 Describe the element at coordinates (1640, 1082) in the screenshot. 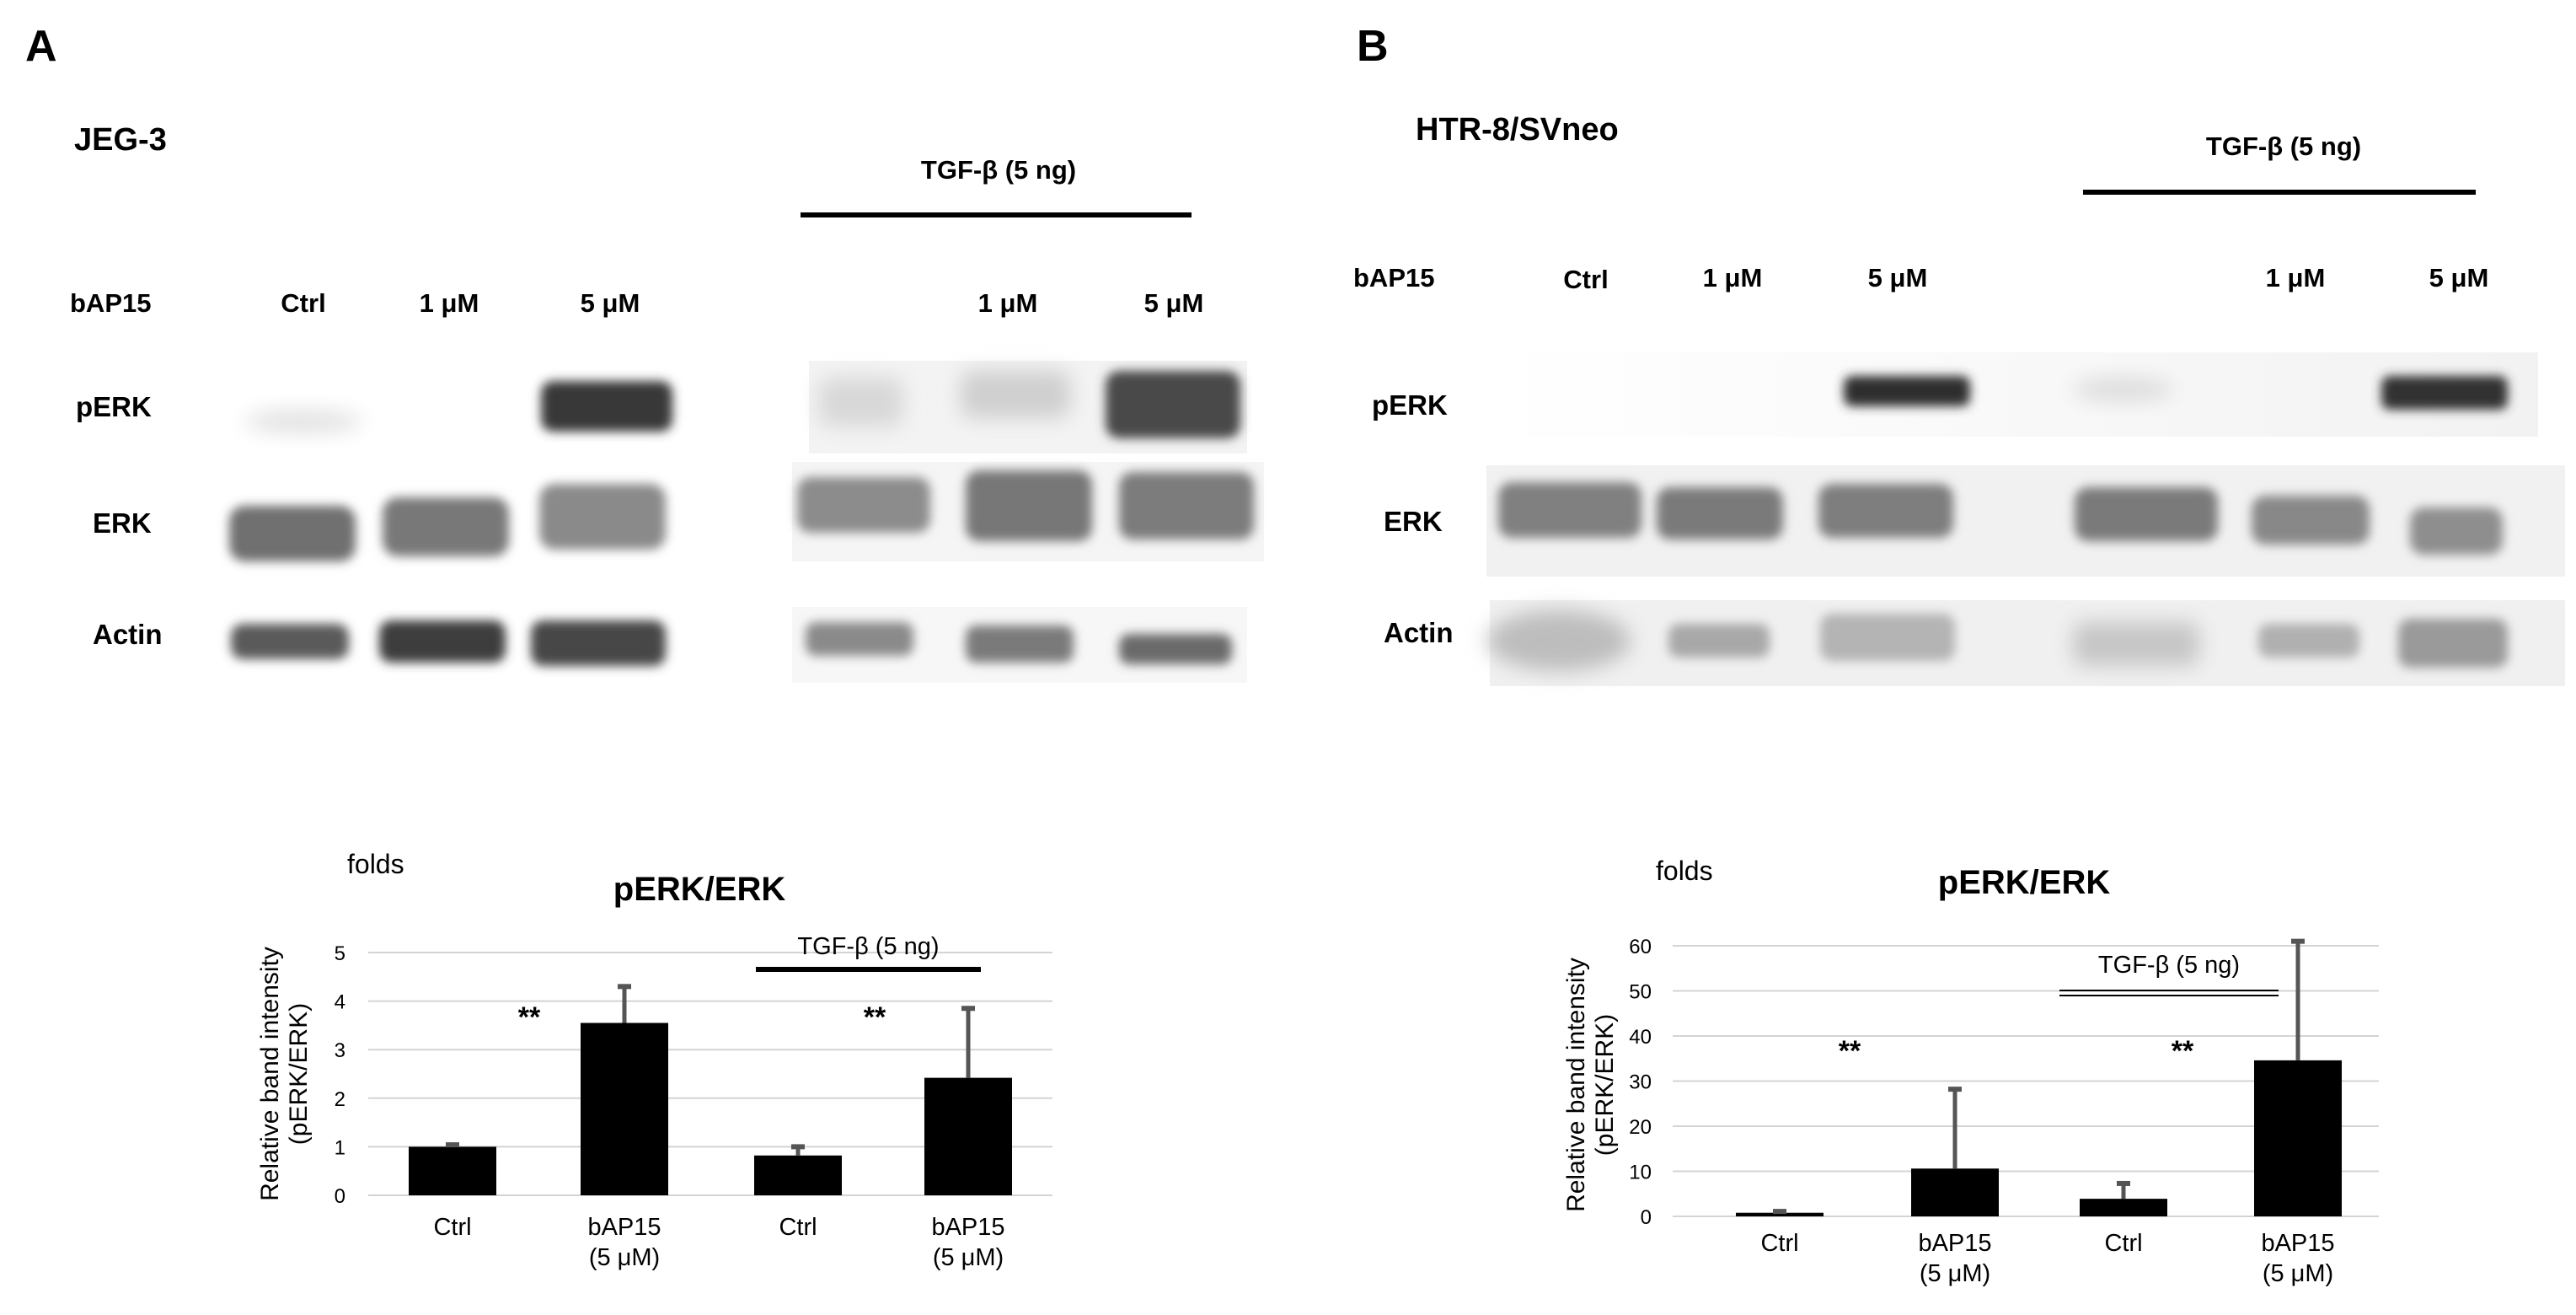

I see `y-tick-label: 30` at that location.